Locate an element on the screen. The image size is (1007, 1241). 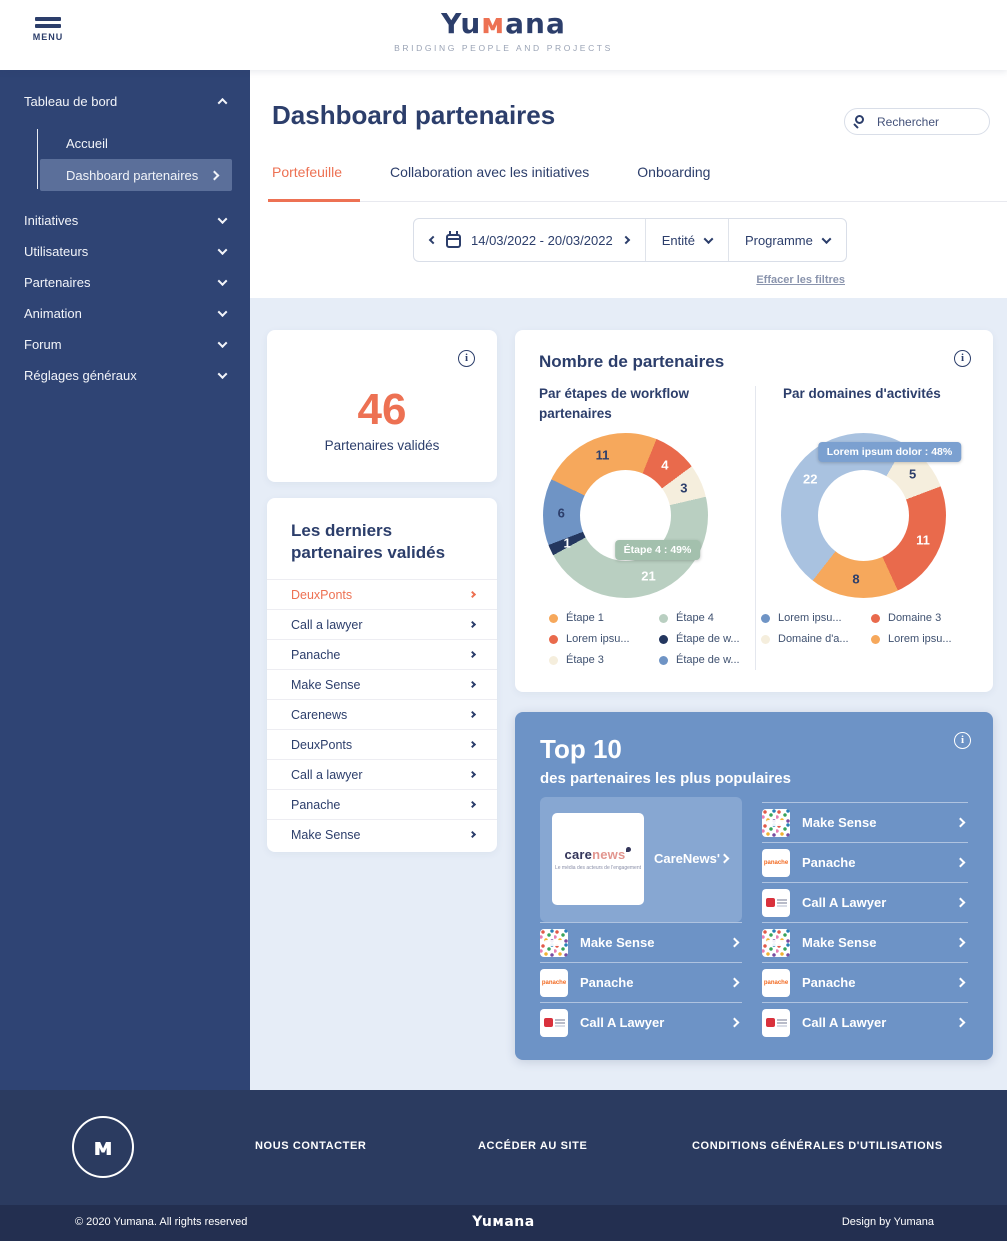
logo-text-tail: ana is located at coordinates (535, 23).